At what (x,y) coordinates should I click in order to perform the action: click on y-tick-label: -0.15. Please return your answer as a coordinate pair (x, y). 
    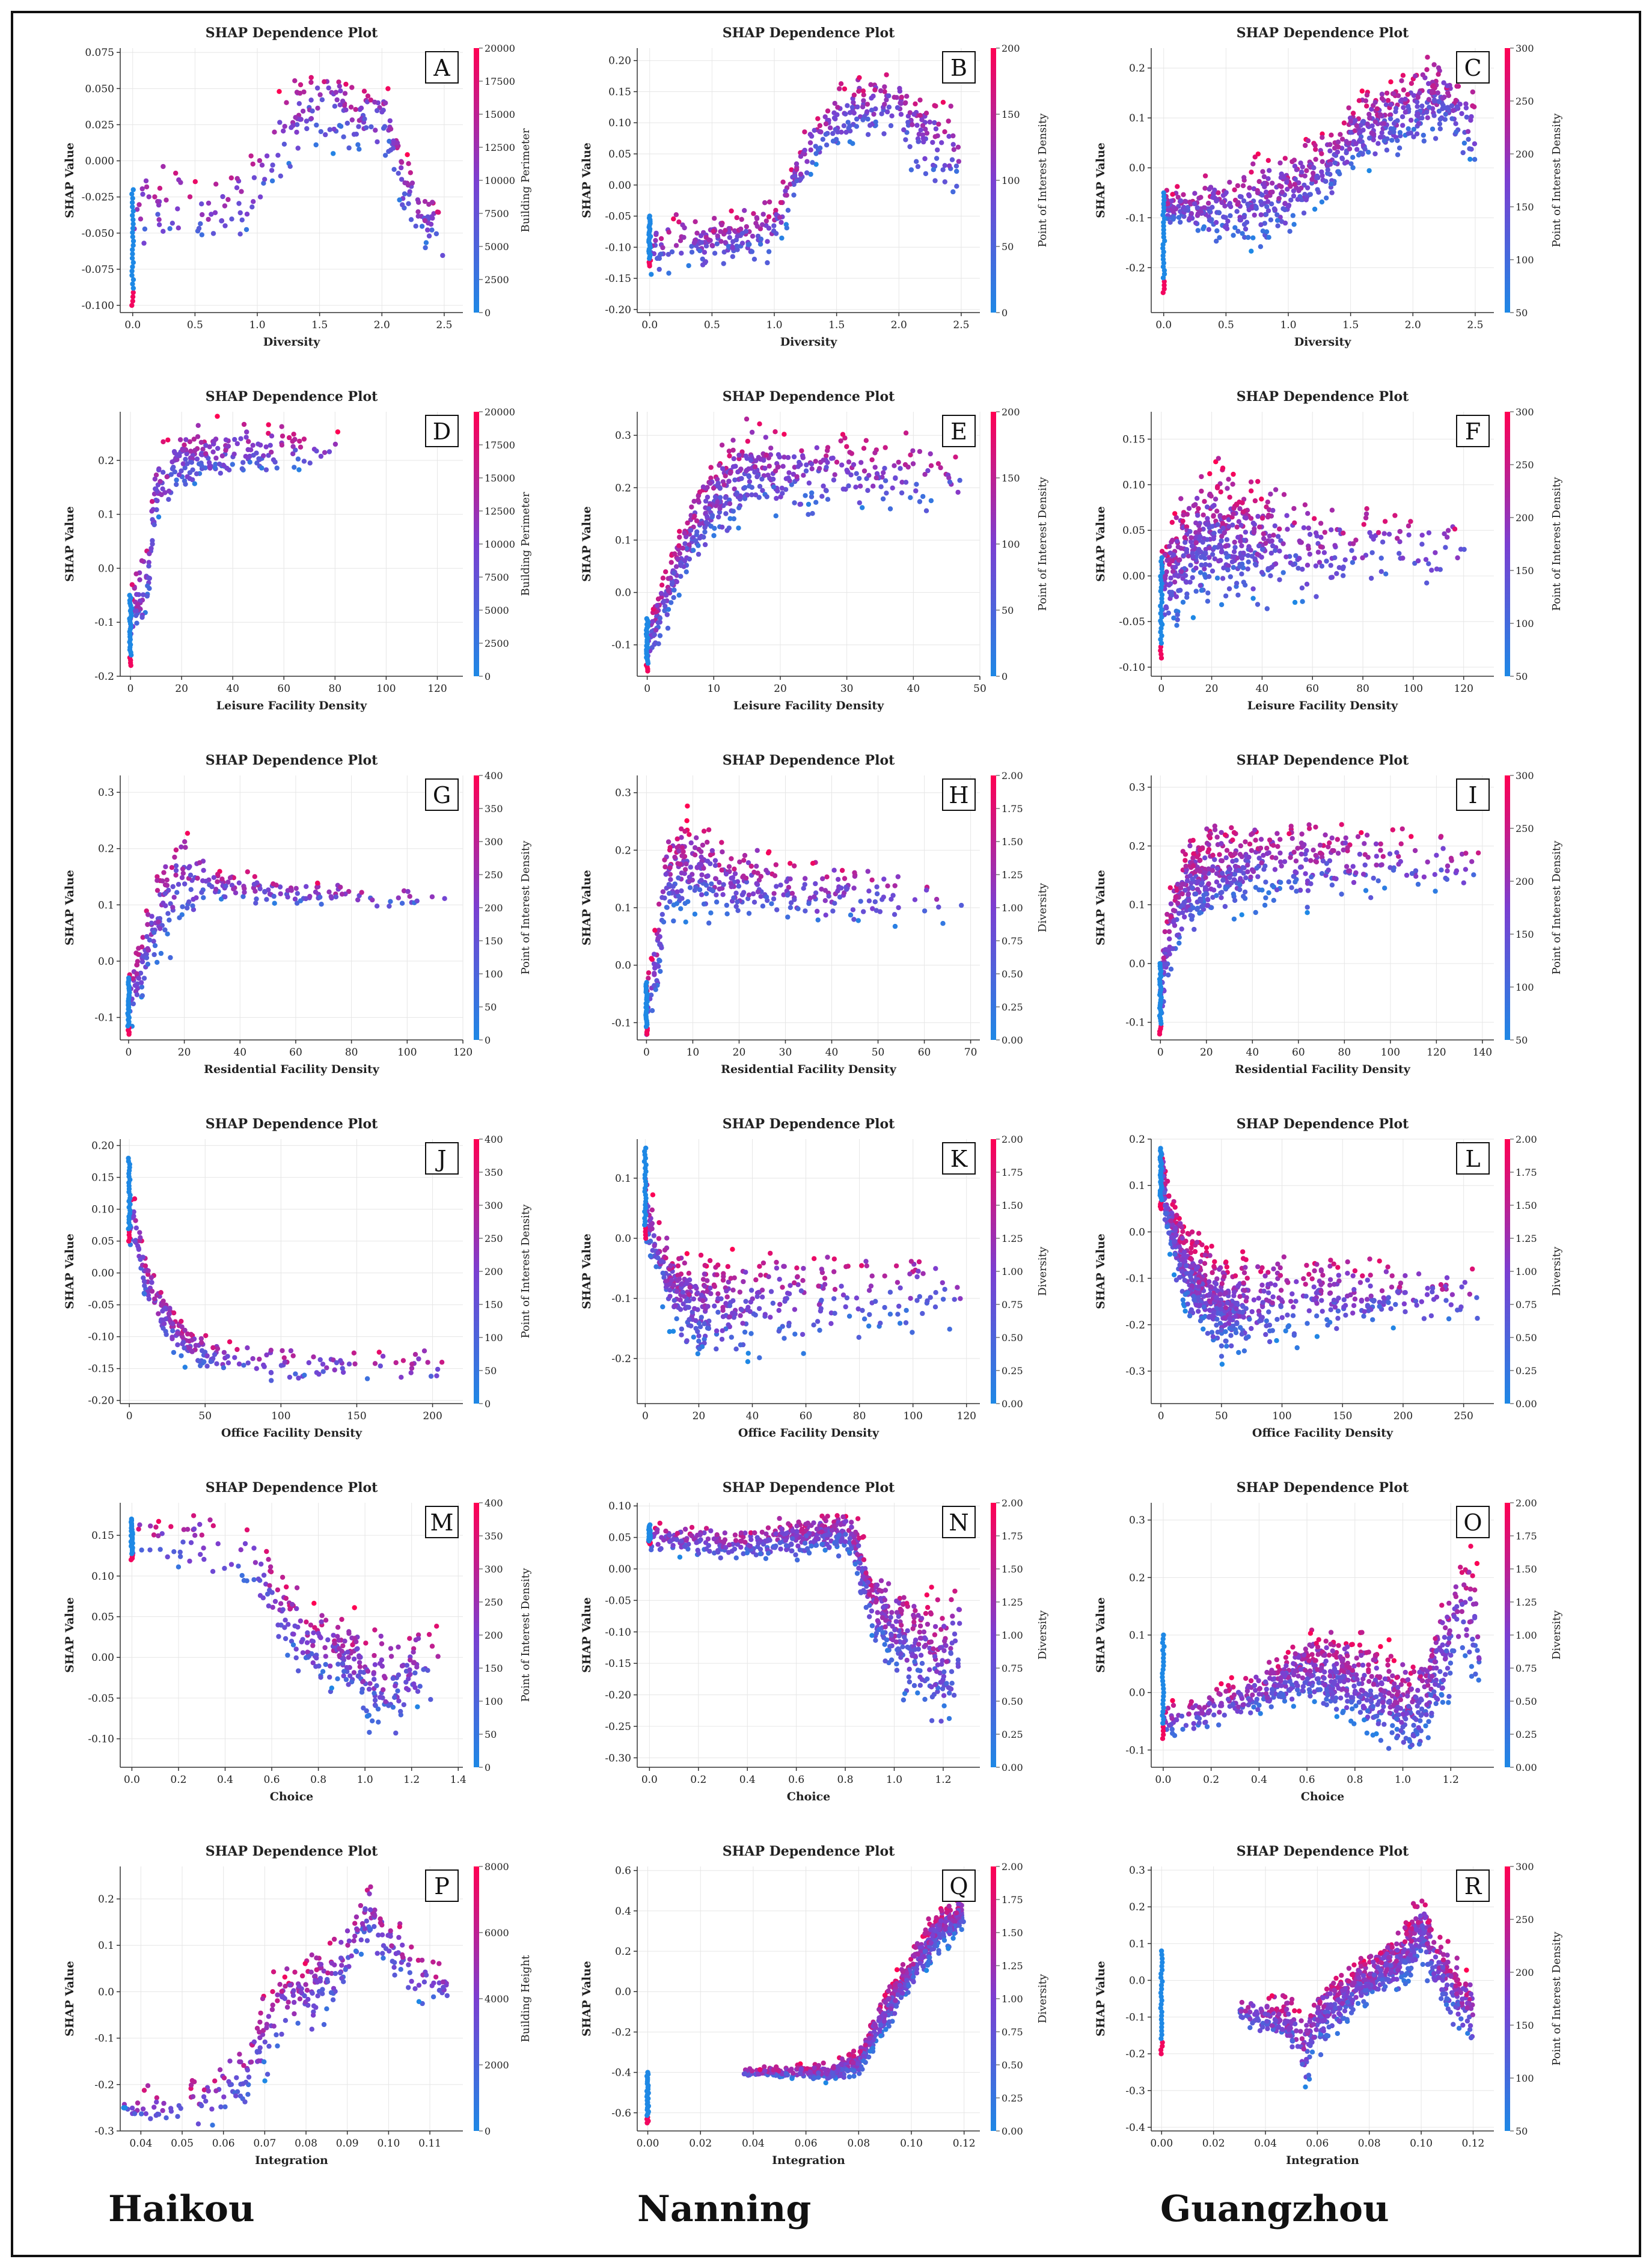
    Looking at the image, I should click on (101, 1369).